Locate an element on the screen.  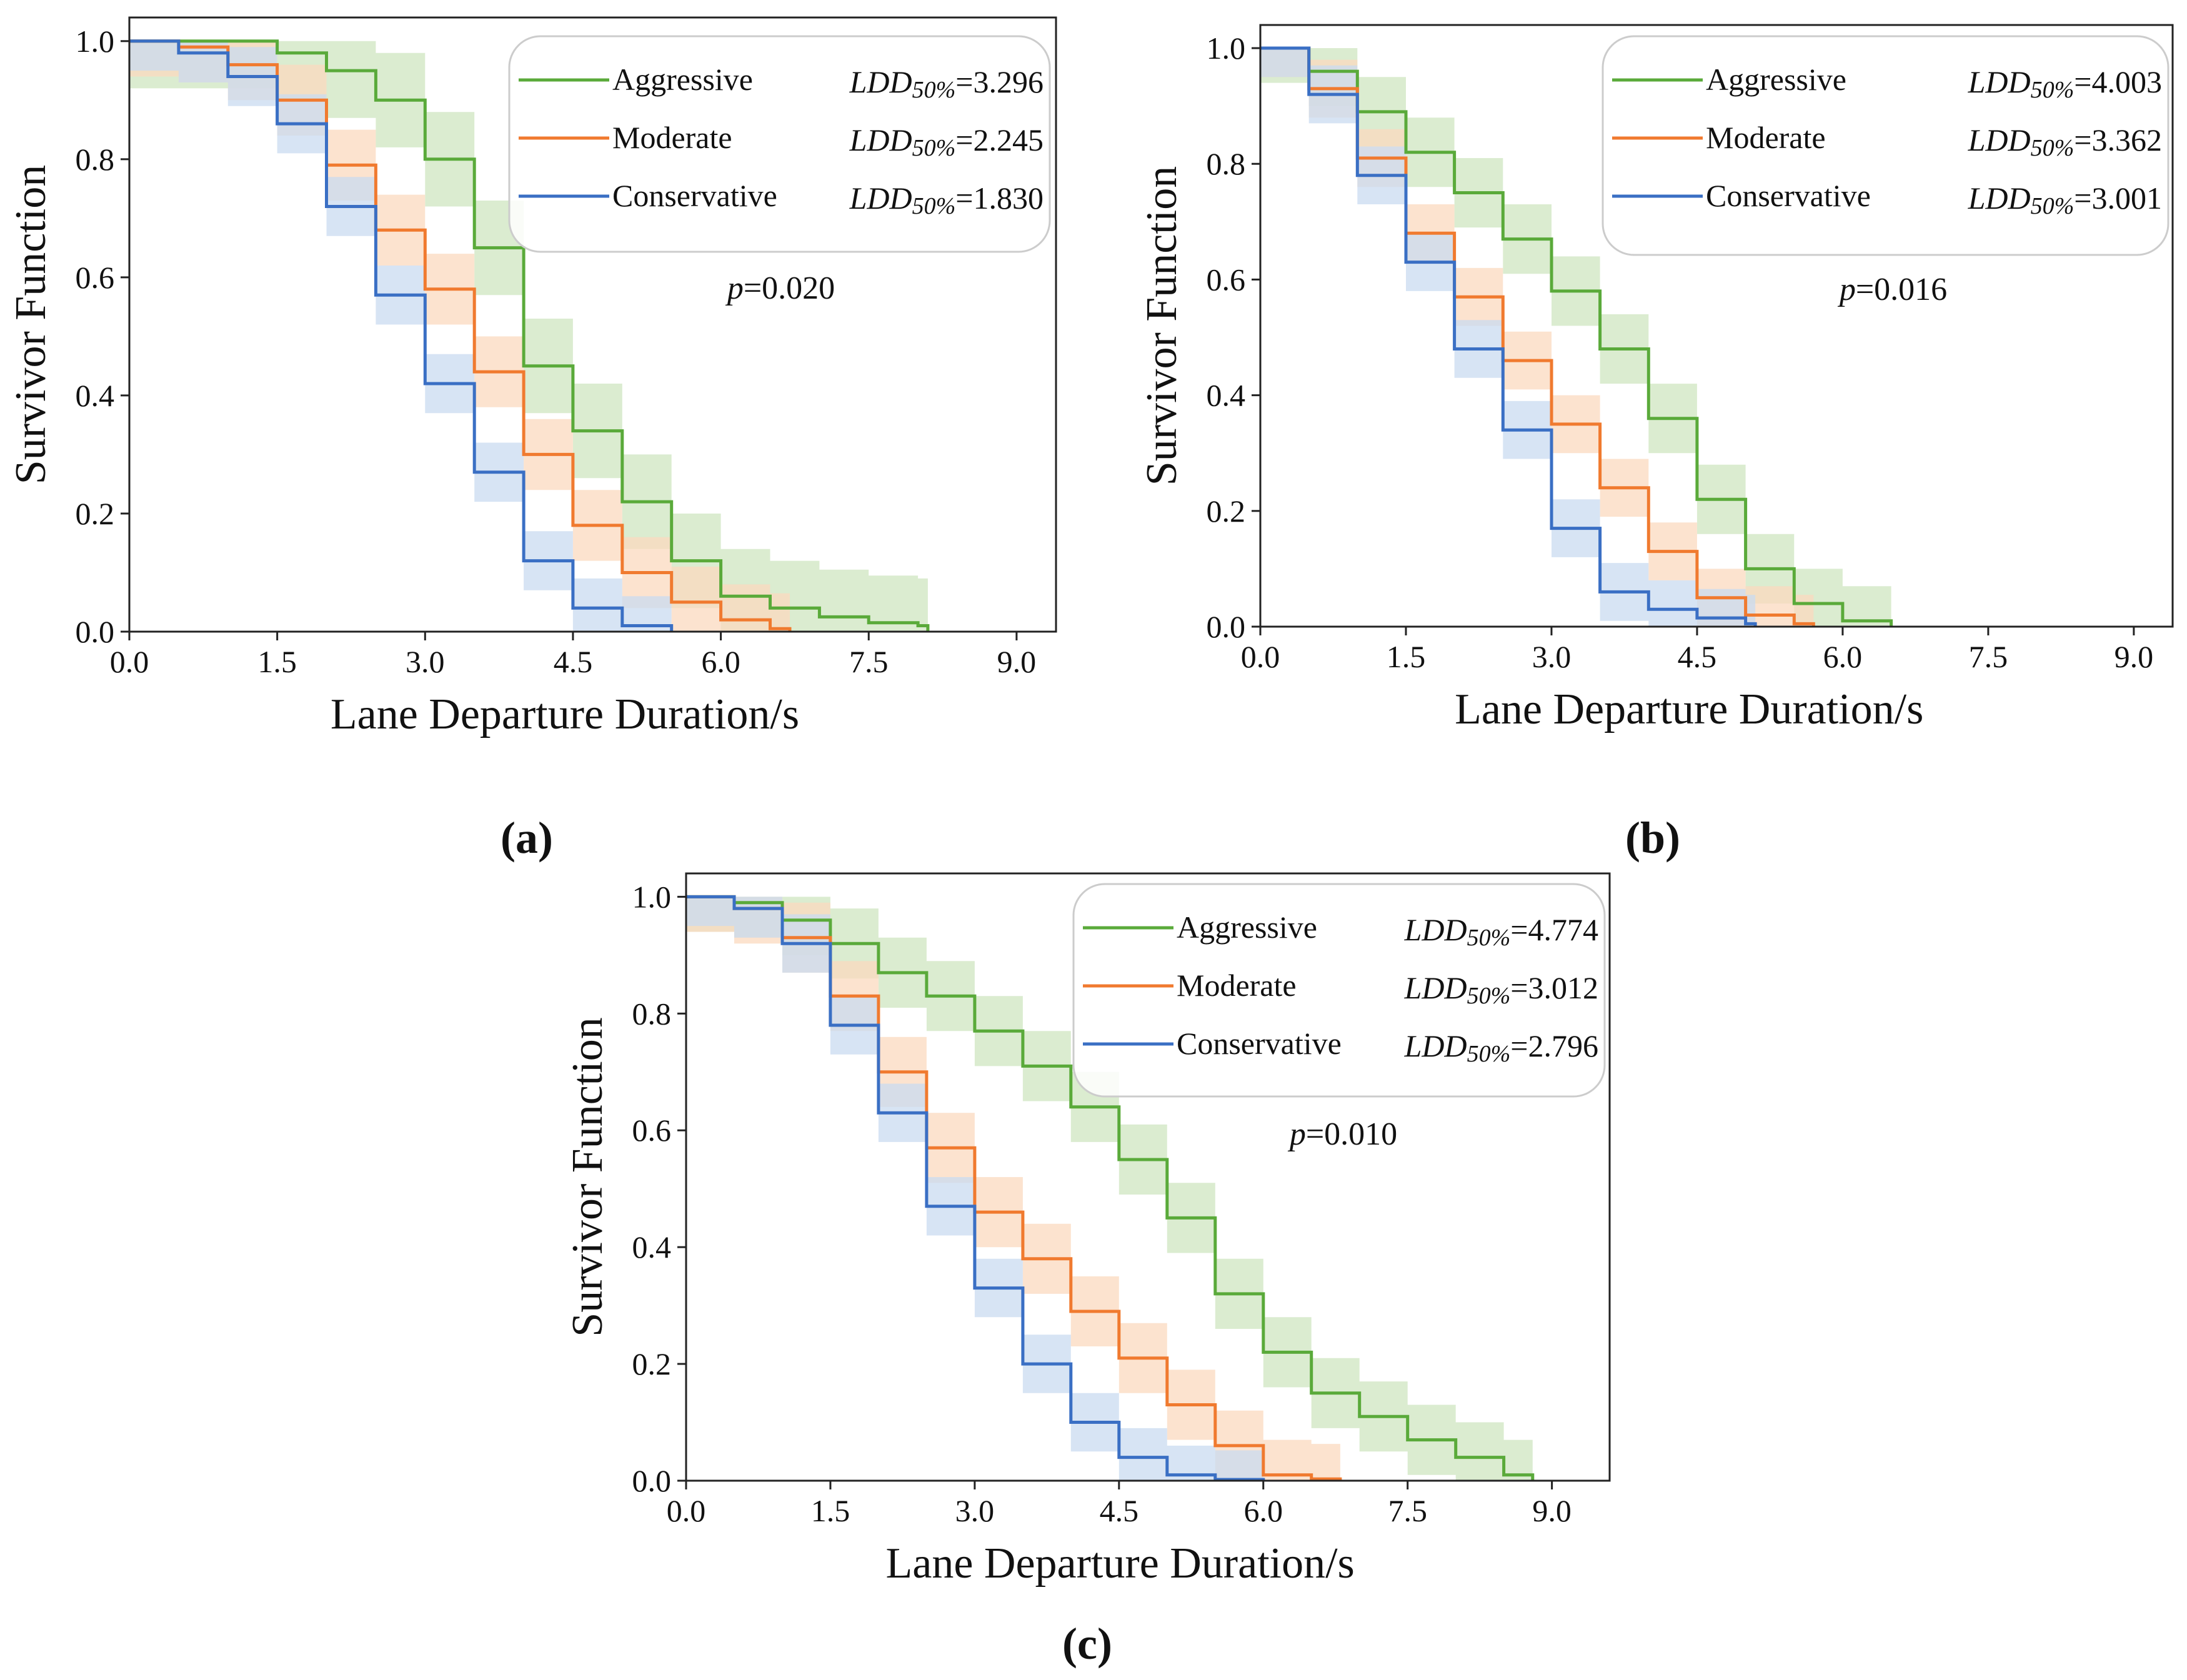
p-value-annotation: p=0.016 is located at coordinates (1892, 290).